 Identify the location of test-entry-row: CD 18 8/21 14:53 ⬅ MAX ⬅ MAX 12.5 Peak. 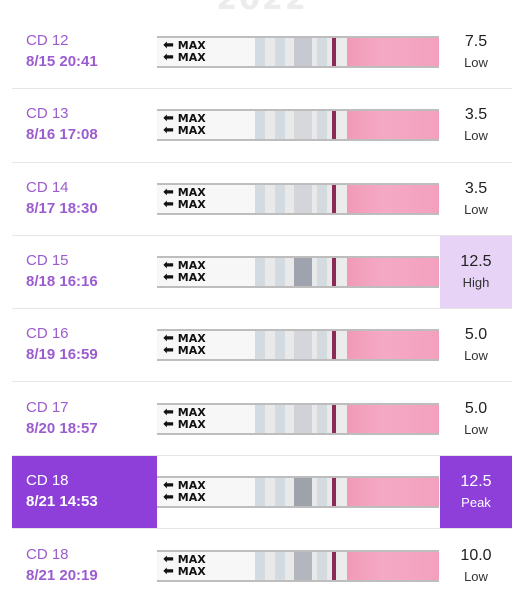
(262, 492).